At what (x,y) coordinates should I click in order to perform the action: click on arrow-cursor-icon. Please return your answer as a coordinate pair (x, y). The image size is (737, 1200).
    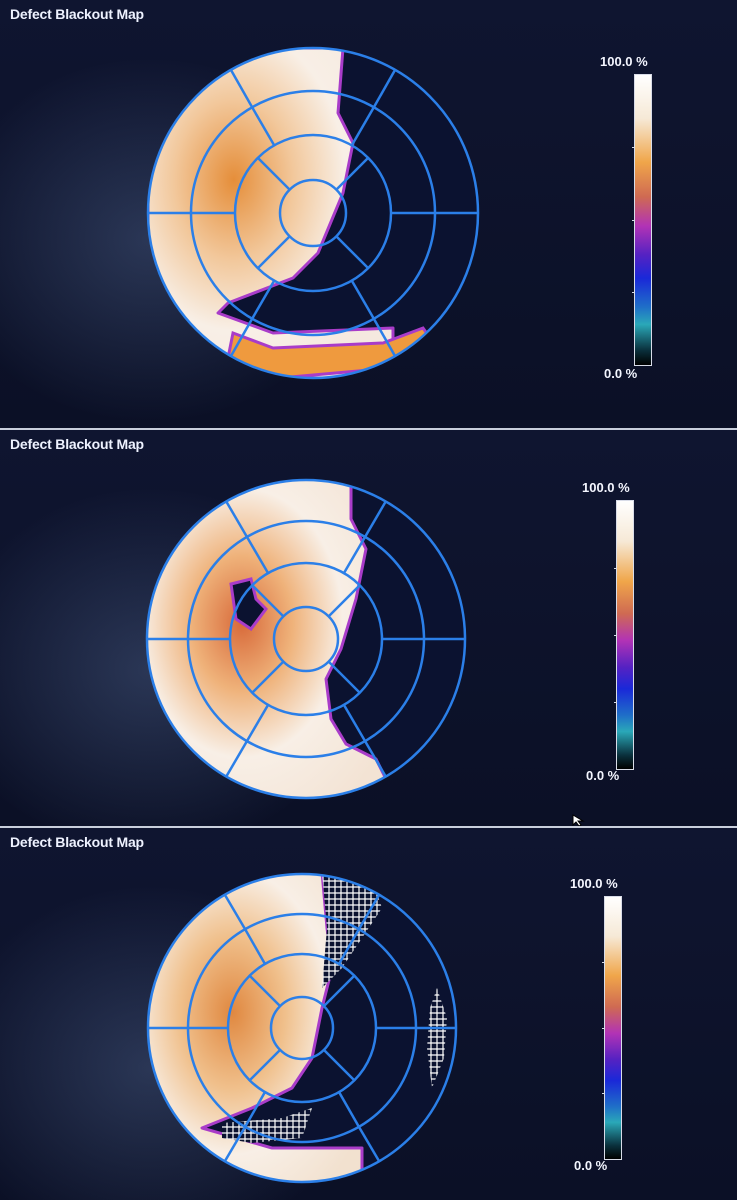
    Looking at the image, I should click on (578, 820).